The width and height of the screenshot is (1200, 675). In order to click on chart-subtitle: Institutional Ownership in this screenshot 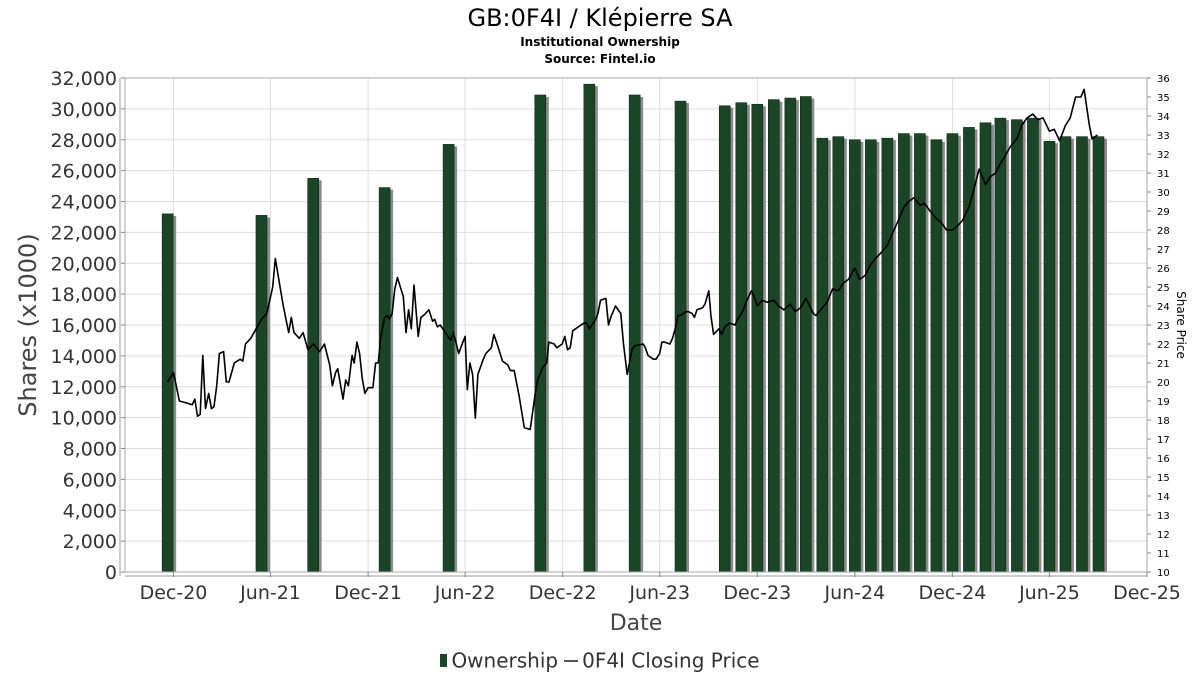, I will do `click(600, 42)`.